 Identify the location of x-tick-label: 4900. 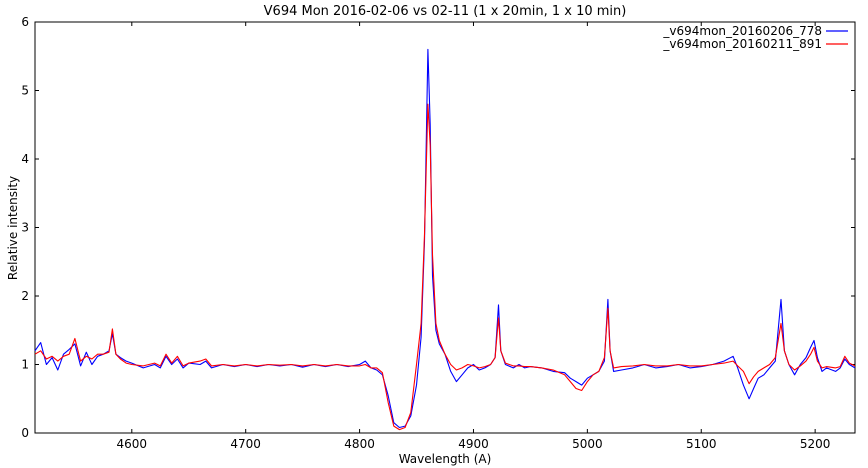
(473, 444).